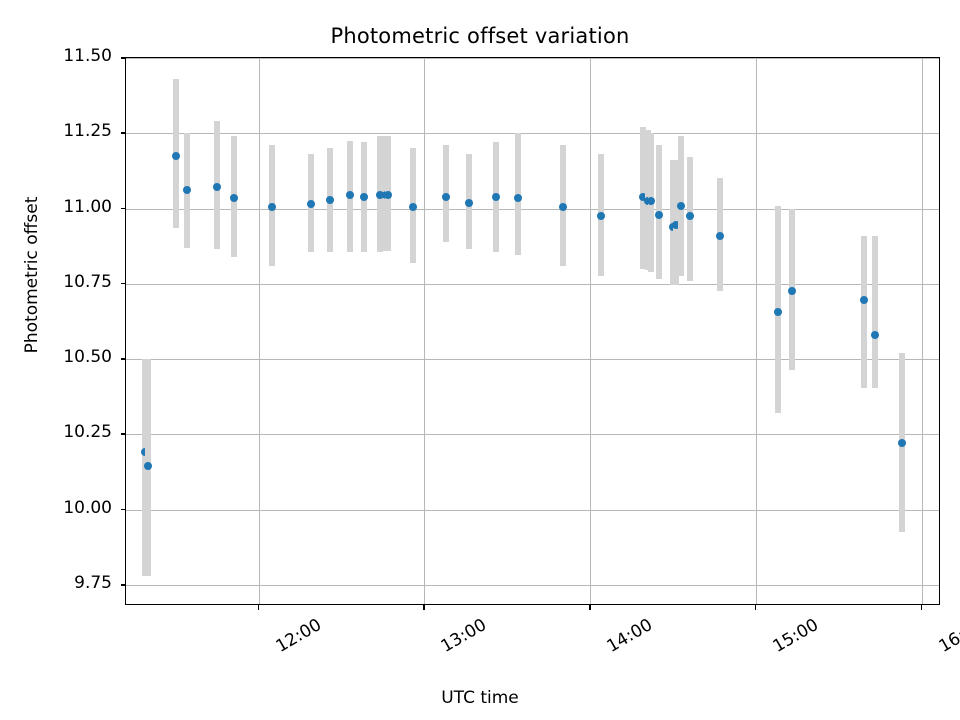 Image resolution: width=960 pixels, height=720 pixels. What do you see at coordinates (87, 281) in the screenshot?
I see `y-tick-label: 10.75` at bounding box center [87, 281].